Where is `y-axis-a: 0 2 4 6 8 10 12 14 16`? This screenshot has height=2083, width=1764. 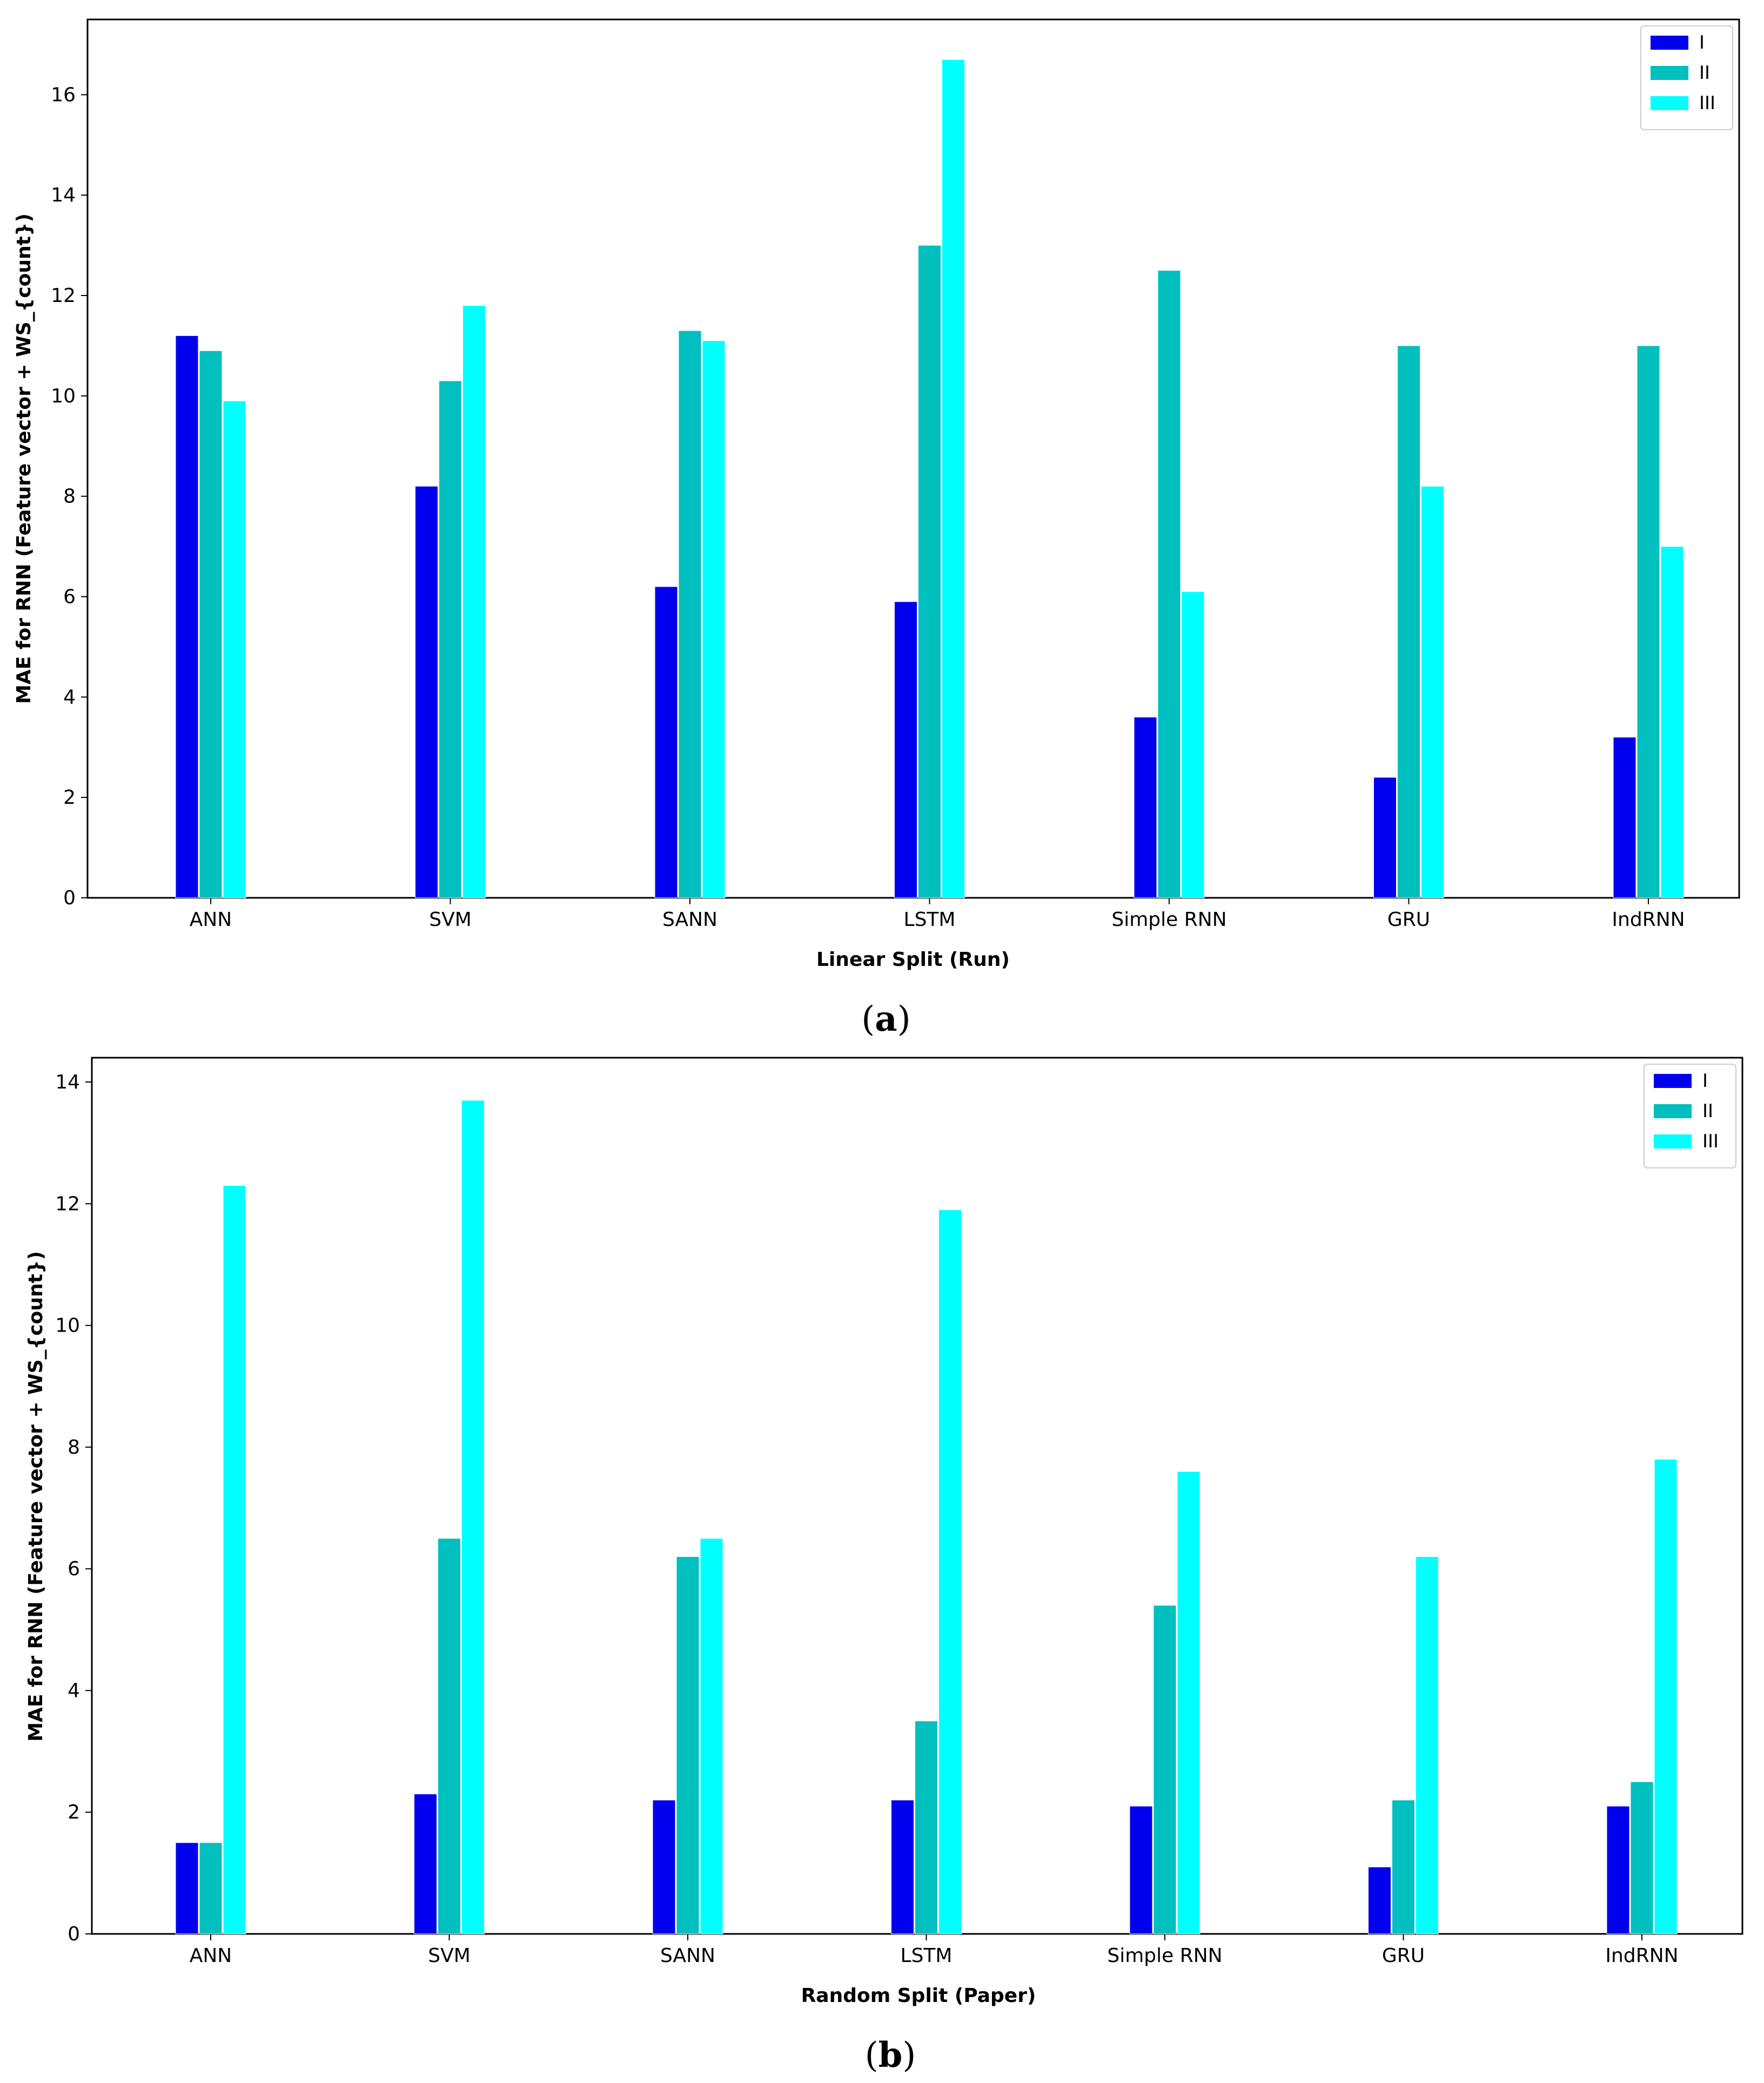 y-axis-a: 0 2 4 6 8 10 12 14 16 is located at coordinates (69, 496).